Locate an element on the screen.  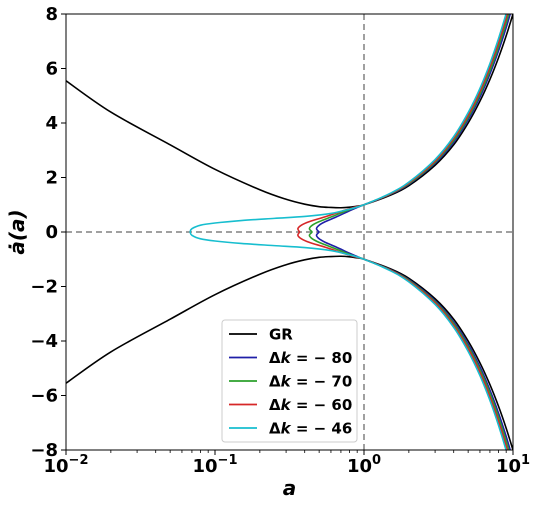
legend: GR Δk = − 80 Δk = − 70 Δk = − 60 Δk = − 46 is located at coordinates (289, 381).